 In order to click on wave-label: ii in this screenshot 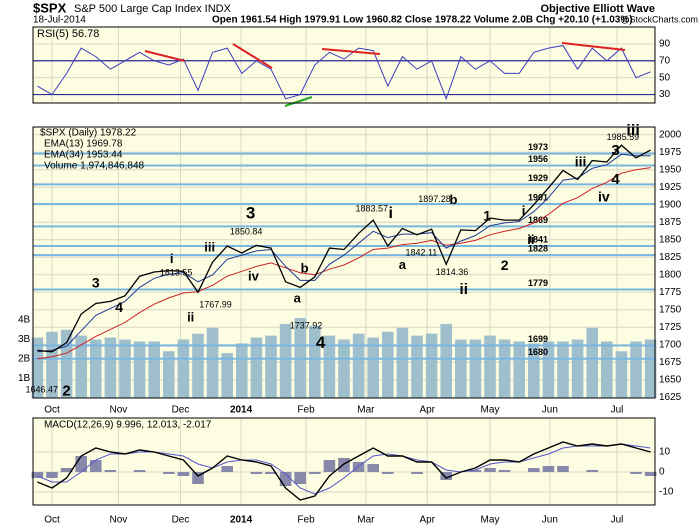, I will do `click(190, 317)`.